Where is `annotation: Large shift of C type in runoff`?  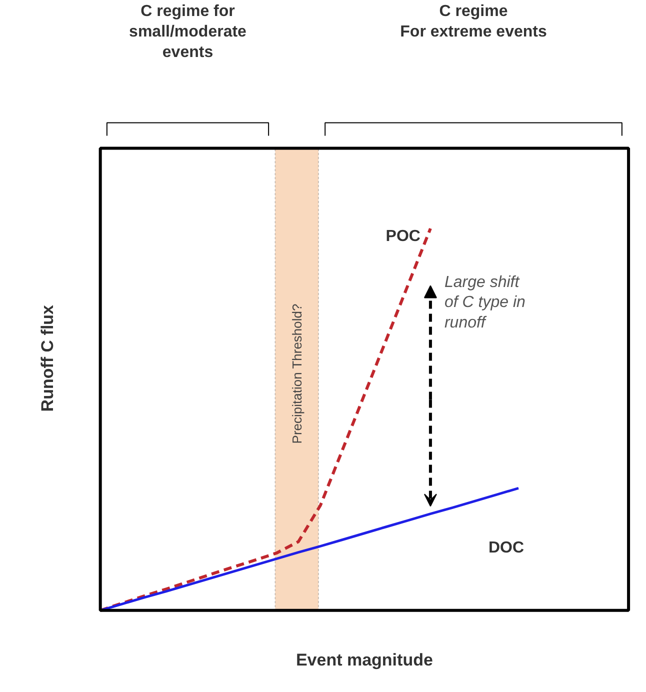 annotation: Large shift of C type in runoff is located at coordinates (485, 303).